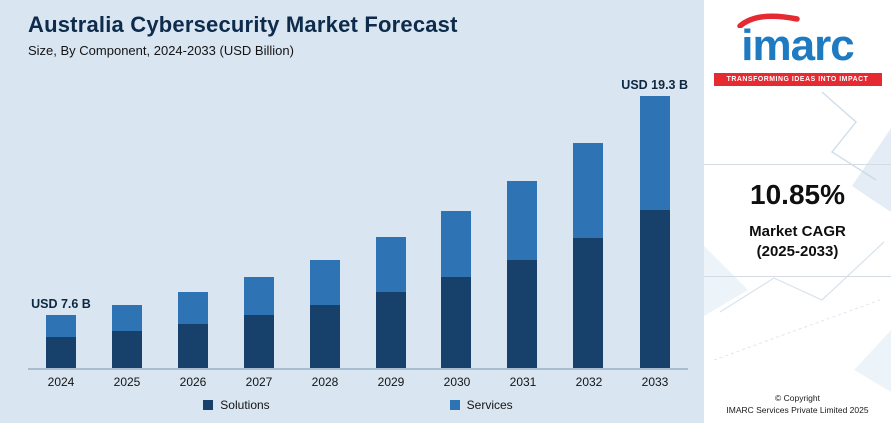 The image size is (891, 423). What do you see at coordinates (797, 164) in the screenshot?
I see `panel-divider-top` at bounding box center [797, 164].